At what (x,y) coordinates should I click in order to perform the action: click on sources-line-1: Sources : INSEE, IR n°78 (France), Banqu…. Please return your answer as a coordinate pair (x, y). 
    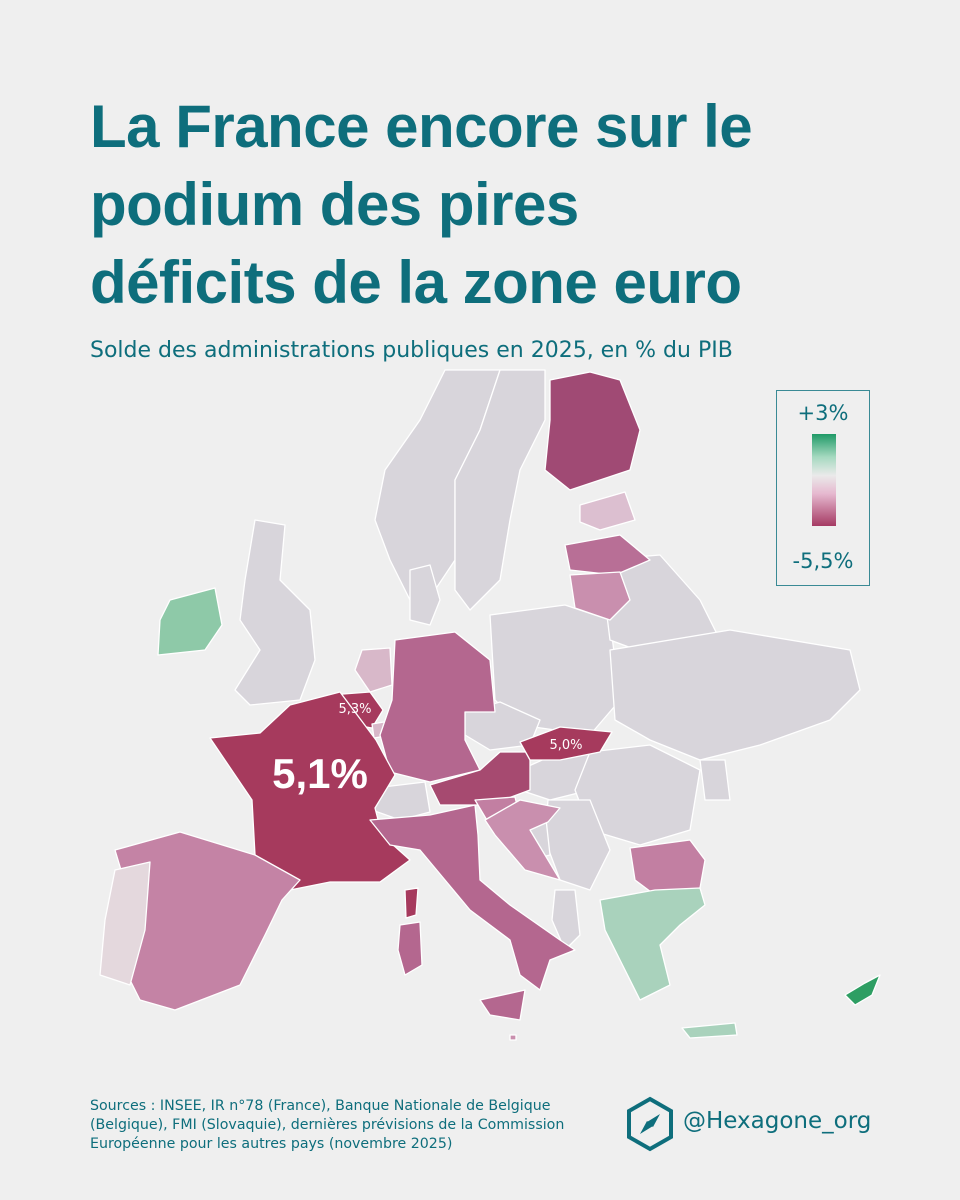
    Looking at the image, I should click on (320, 1106).